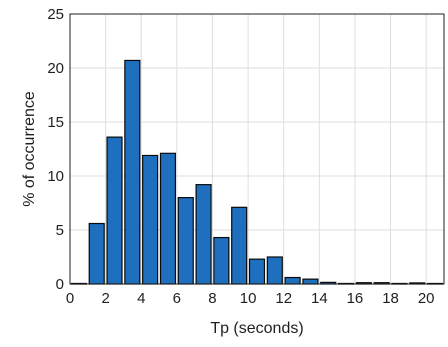 This screenshot has width=448, height=347. Describe the element at coordinates (177, 298) in the screenshot. I see `x-tick-label: 6` at that location.